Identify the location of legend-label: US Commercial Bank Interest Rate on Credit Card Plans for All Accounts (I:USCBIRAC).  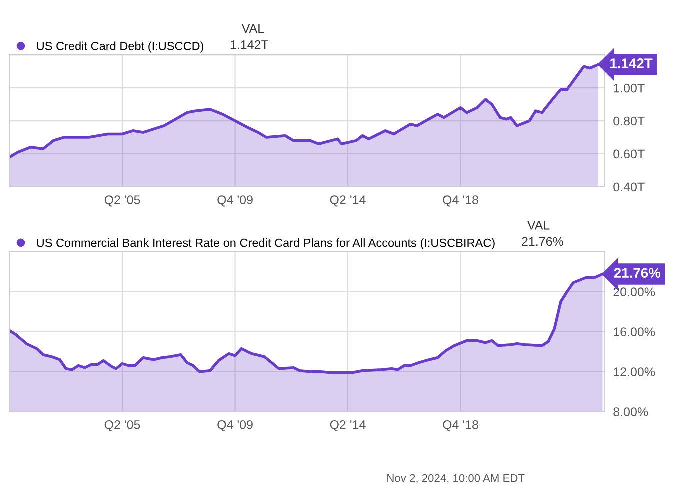
(266, 244).